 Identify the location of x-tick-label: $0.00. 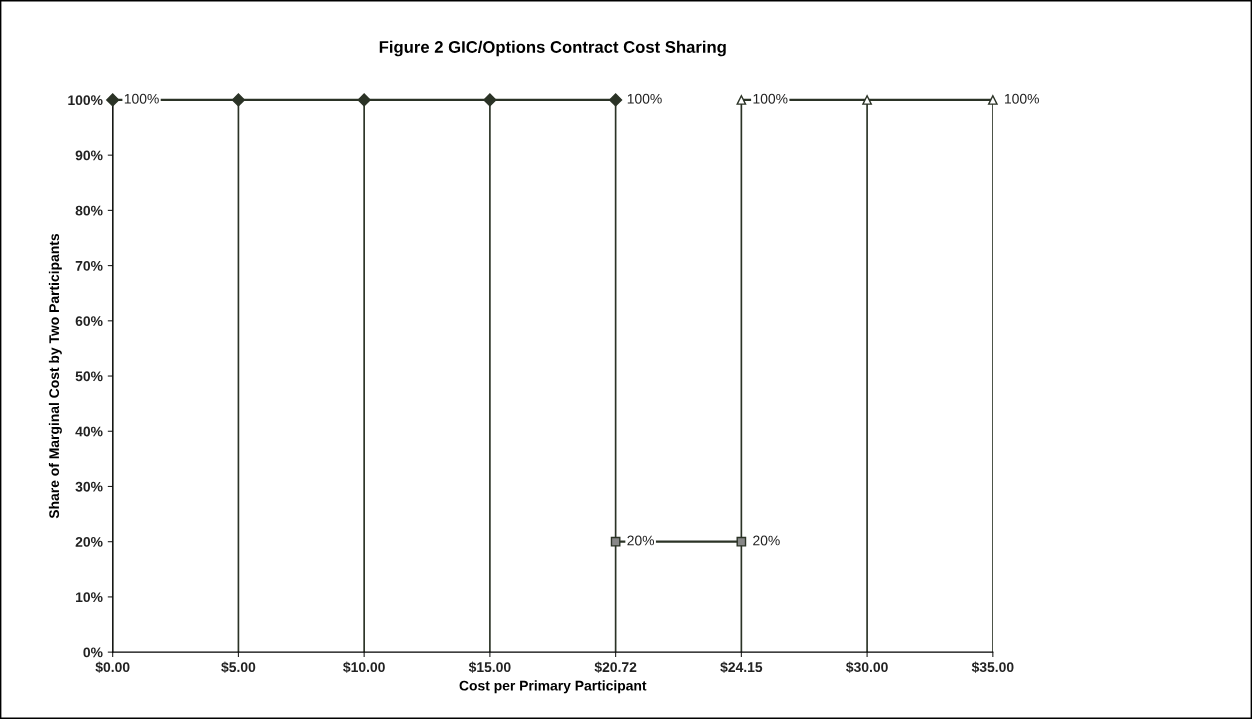
(112, 667).